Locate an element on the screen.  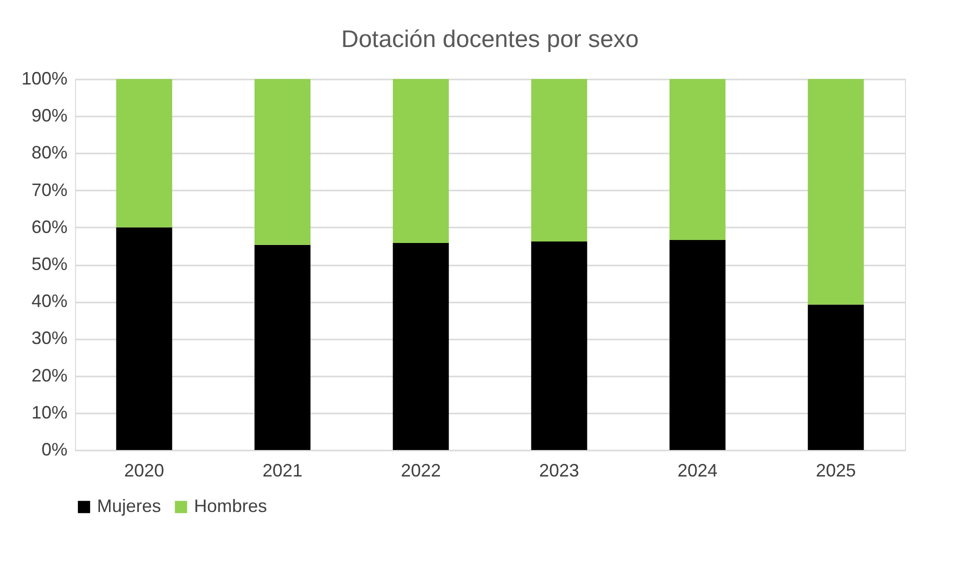
y-tick-label: 70% is located at coordinates (49, 190).